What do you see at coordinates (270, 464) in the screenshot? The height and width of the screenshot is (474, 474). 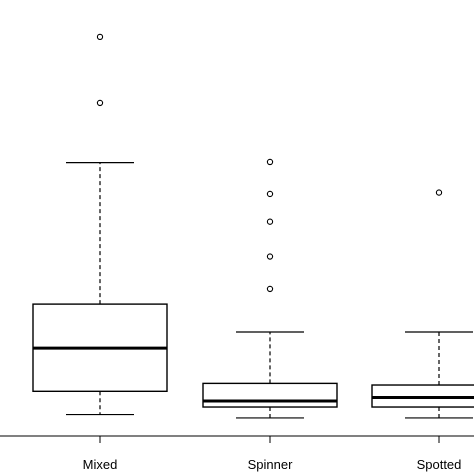 I see `x-tick-label-spinner: Spinner` at bounding box center [270, 464].